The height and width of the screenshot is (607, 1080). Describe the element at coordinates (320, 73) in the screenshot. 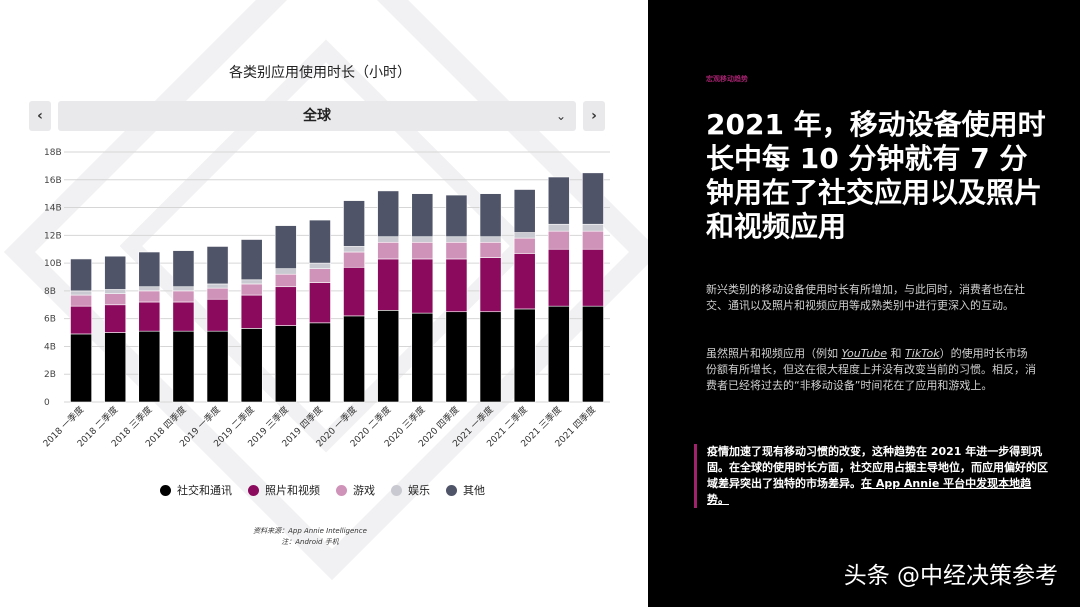

I see `chart-title: 各类别应用使用时长（小时）` at that location.